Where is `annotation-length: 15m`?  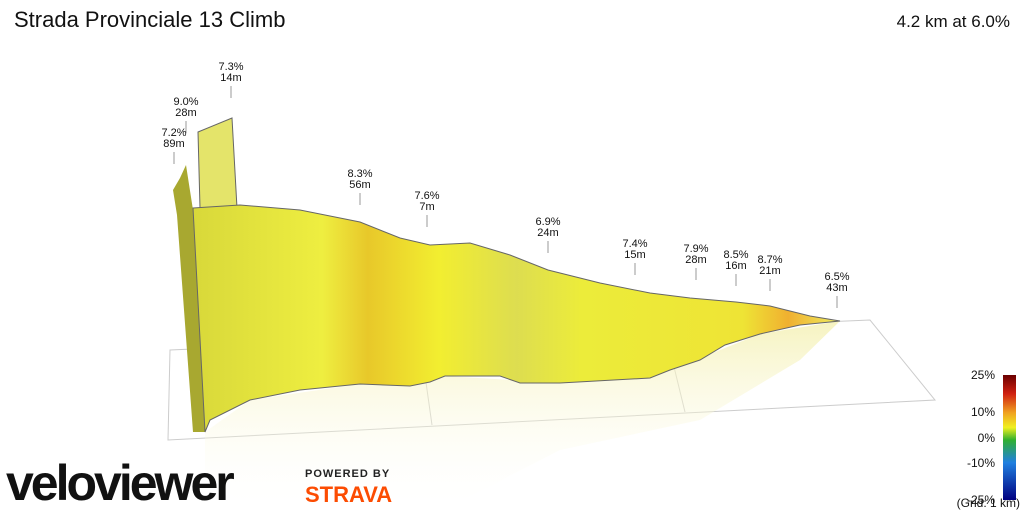 annotation-length: 15m is located at coordinates (634, 255).